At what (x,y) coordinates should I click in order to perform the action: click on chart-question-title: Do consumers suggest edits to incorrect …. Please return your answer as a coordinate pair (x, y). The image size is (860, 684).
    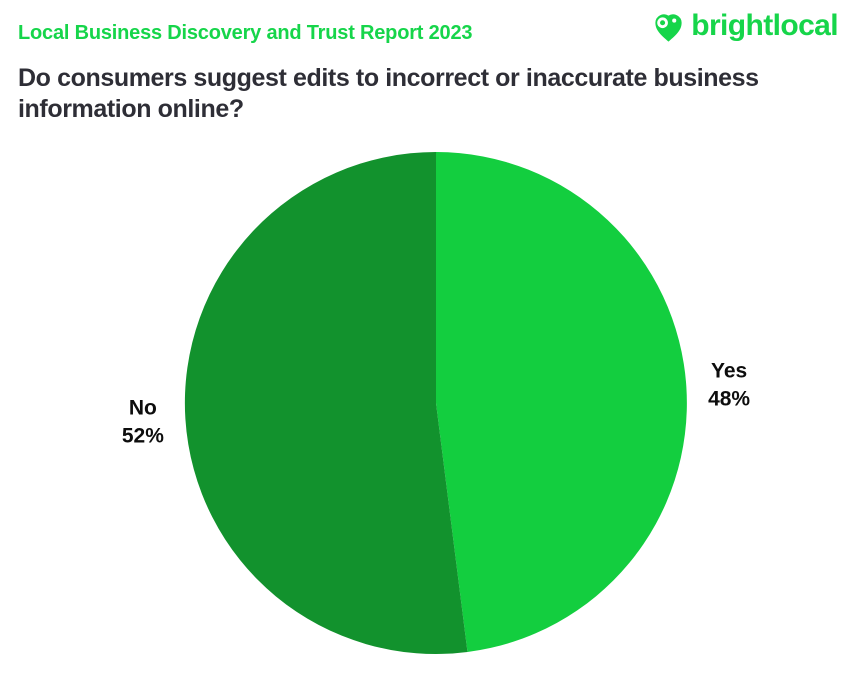
    Looking at the image, I should click on (388, 93).